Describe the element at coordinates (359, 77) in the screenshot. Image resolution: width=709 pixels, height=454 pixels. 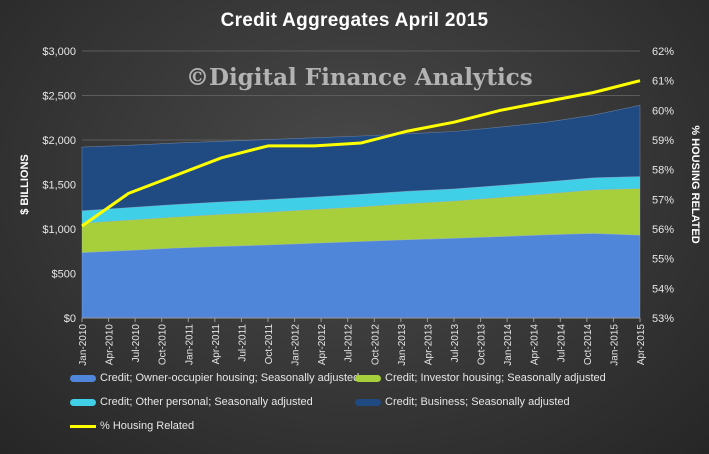
I see `watermark: ©Digital Finance Analytics` at that location.